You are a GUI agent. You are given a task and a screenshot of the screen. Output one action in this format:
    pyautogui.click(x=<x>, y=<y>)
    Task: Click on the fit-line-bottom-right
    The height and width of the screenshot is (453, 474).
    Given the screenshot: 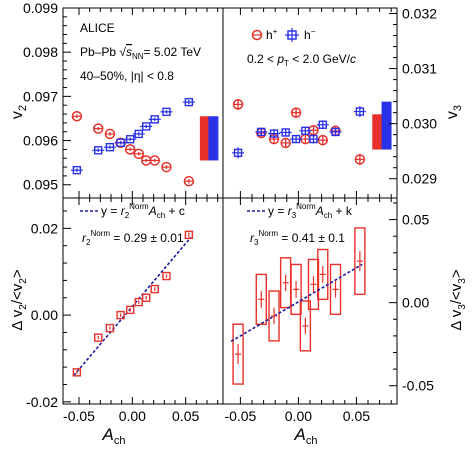 What is the action you would take?
    pyautogui.click(x=296, y=303)
    